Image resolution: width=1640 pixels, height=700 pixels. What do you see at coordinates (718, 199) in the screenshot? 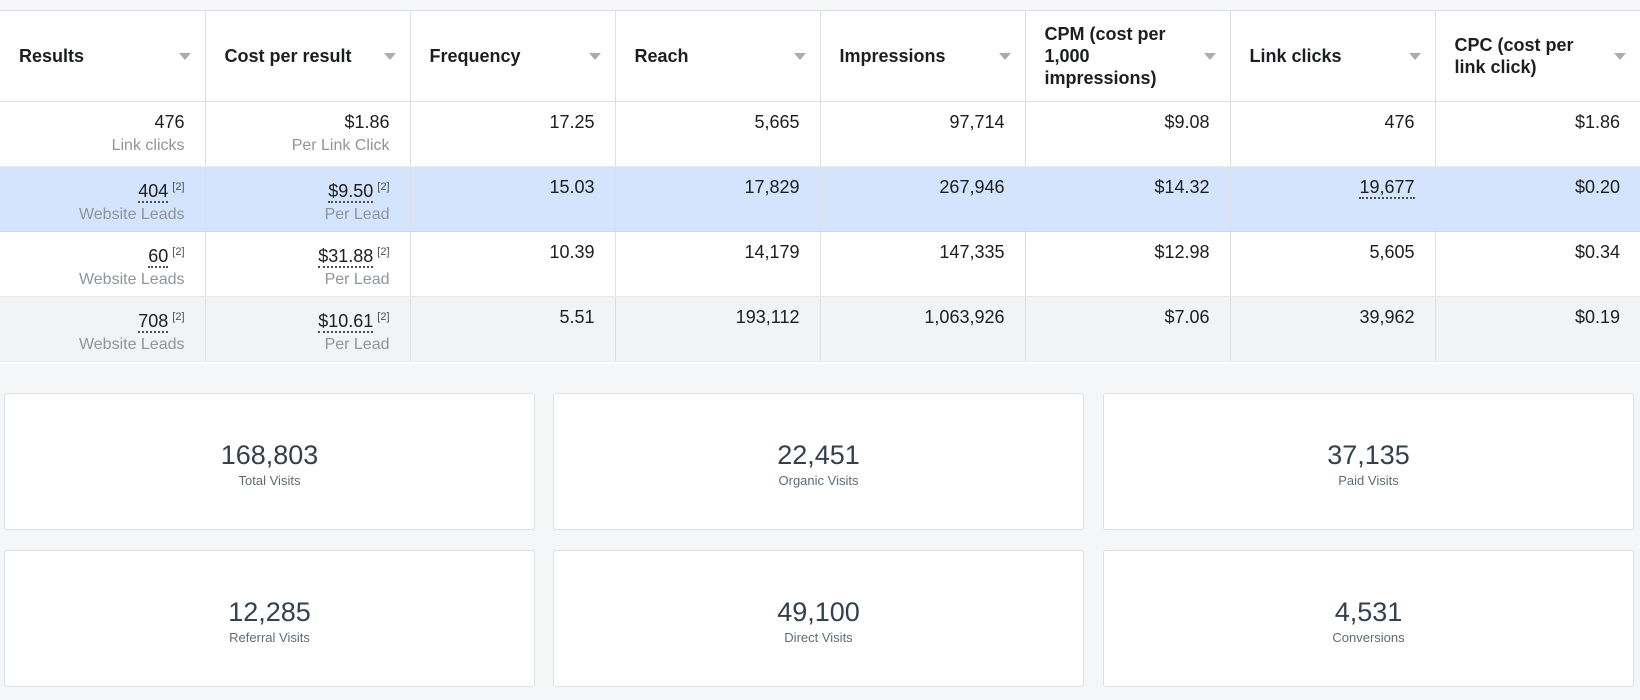
I see `reach-cell: 17,829` at bounding box center [718, 199].